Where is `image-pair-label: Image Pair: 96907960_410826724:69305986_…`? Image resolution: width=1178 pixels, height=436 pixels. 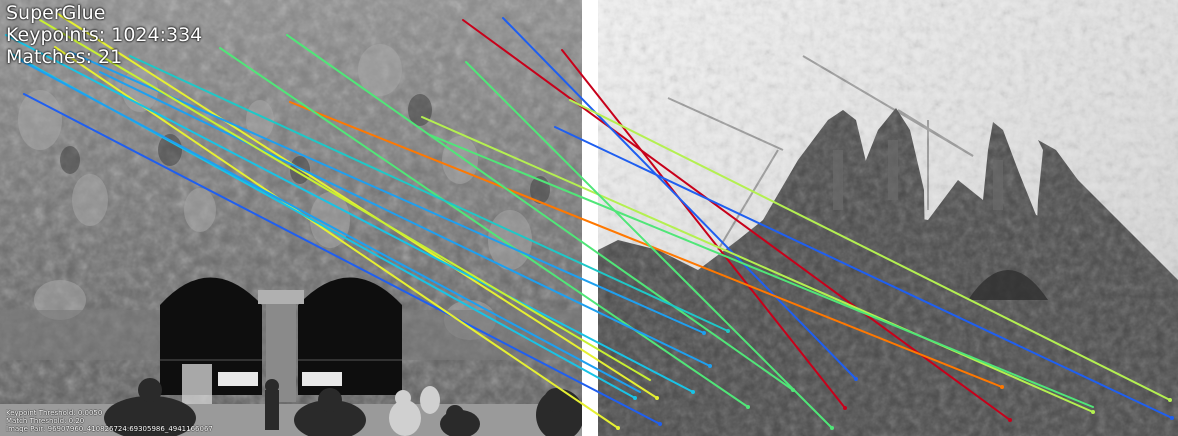
image-pair-label: Image Pair: 96907960_410826724:69305986_… is located at coordinates (109, 429).